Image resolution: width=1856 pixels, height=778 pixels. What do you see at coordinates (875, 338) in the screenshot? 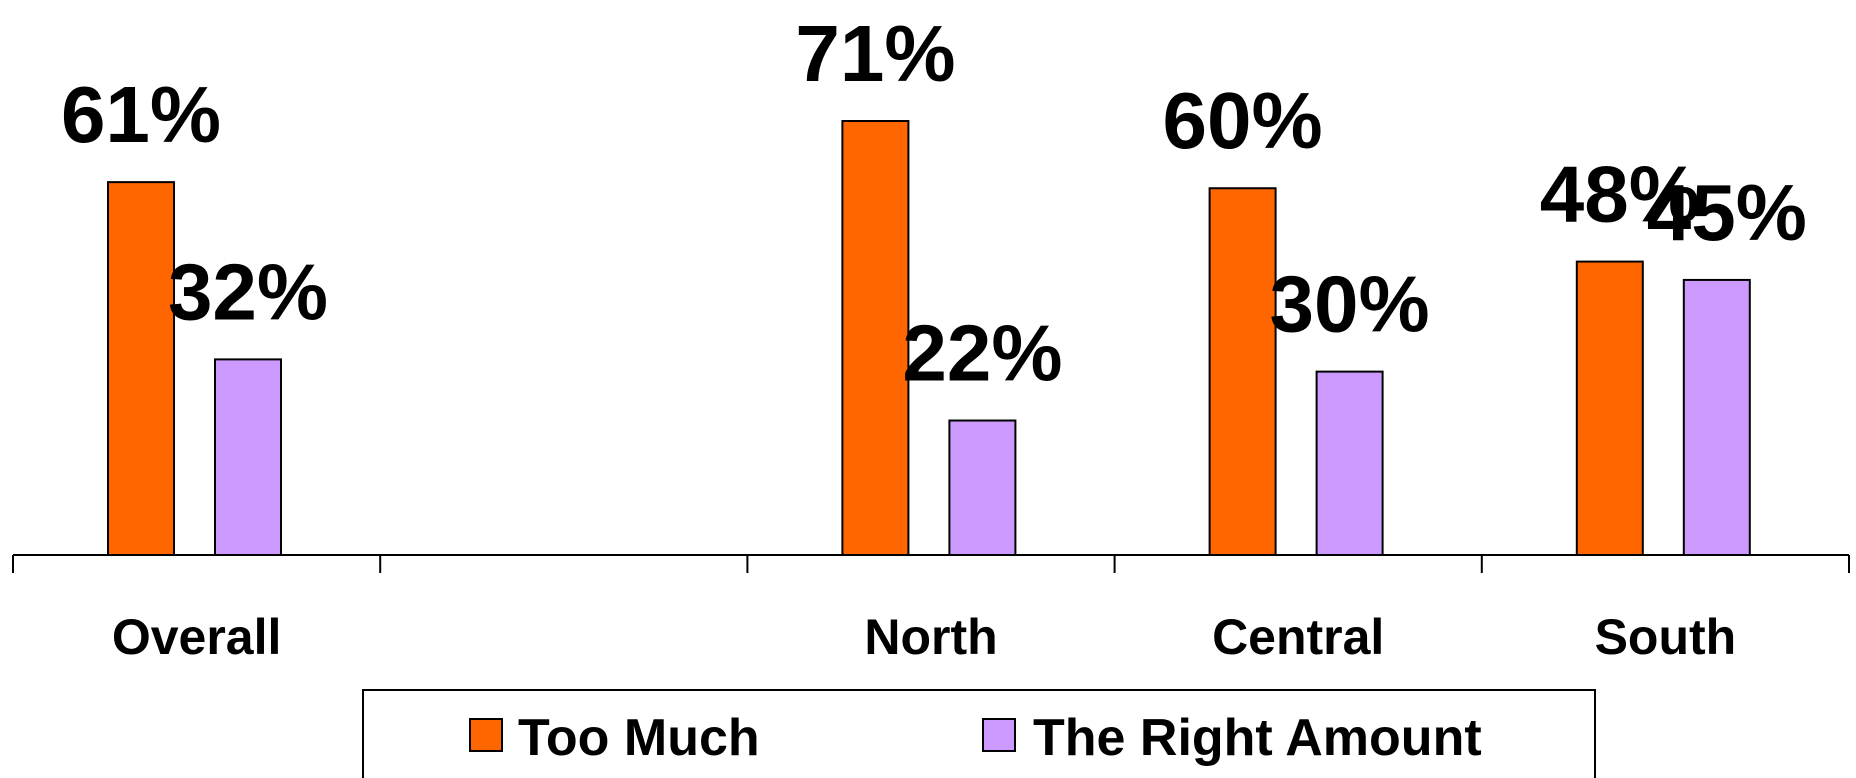
I see `bar-too-much-north` at bounding box center [875, 338].